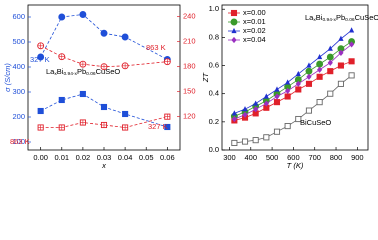  I want to click on y-tick-label: 500, so click(18, 41).